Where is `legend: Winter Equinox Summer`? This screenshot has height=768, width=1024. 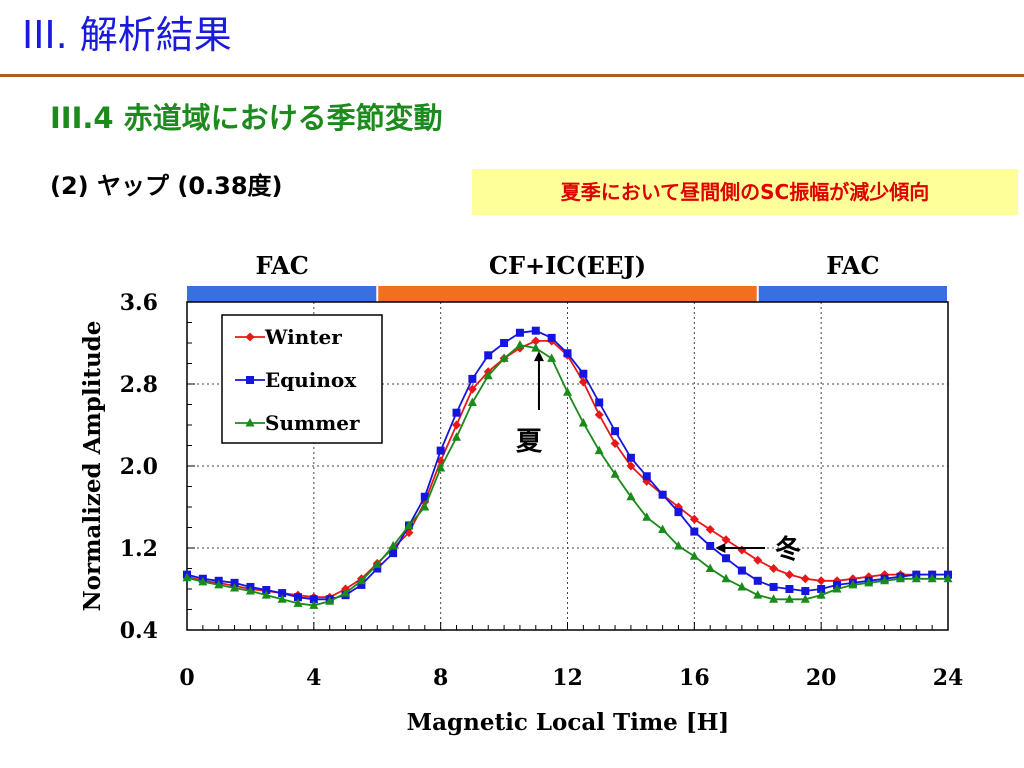 legend: Winter Equinox Summer is located at coordinates (302, 379).